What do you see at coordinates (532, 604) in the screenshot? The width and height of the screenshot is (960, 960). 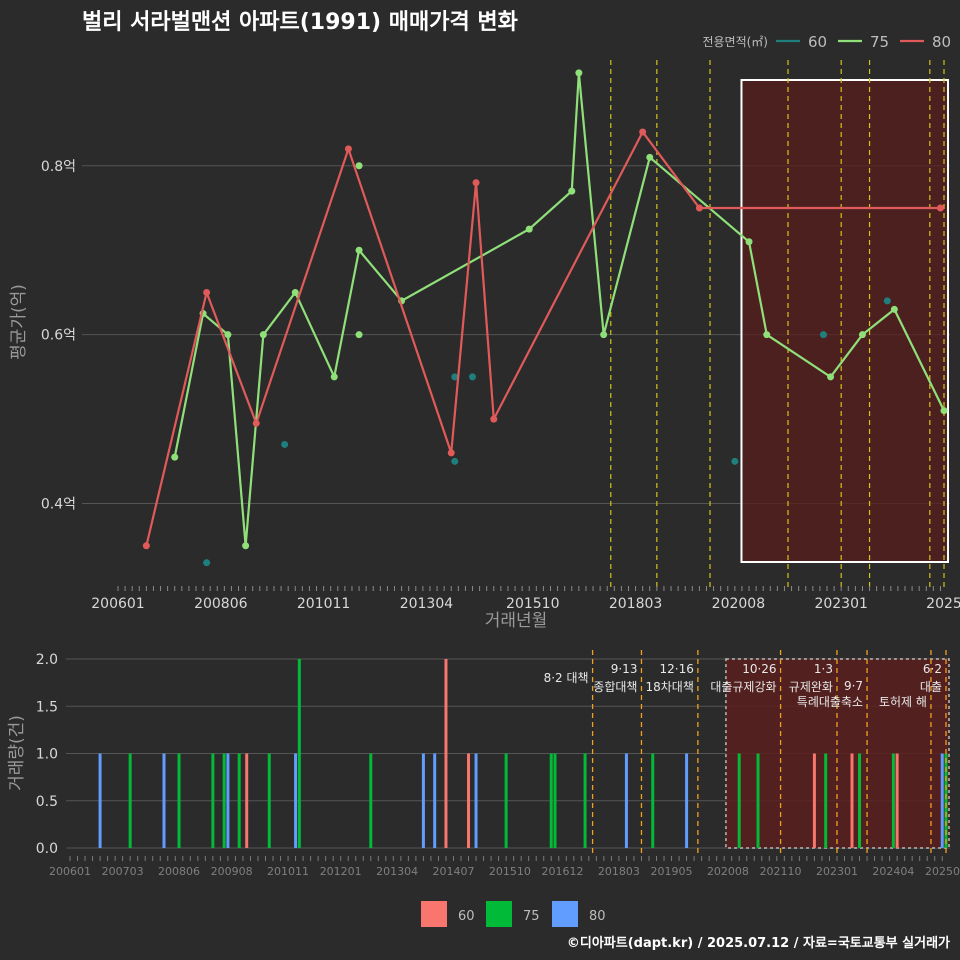 I see `x-tick-label: 201510` at bounding box center [532, 604].